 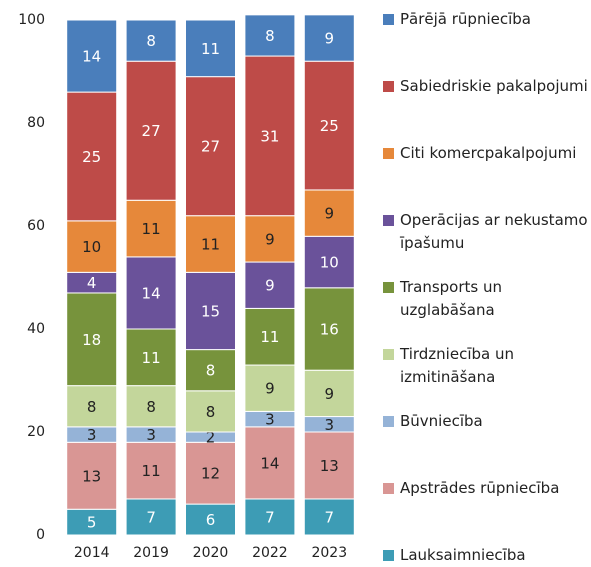 I want to click on y-tick-label: 100, so click(x=31, y=20).